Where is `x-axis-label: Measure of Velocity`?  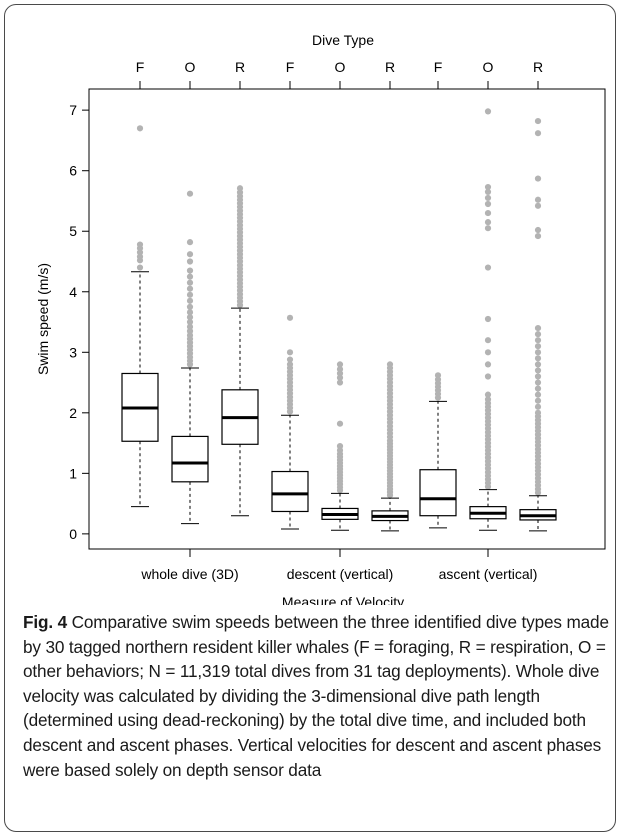
x-axis-label: Measure of Velocity is located at coordinates (343, 599).